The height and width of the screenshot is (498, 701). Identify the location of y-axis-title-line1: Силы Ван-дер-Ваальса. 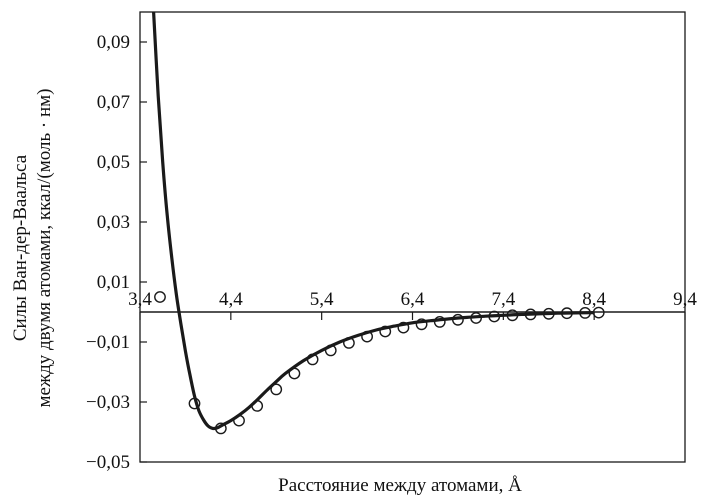
(20, 247).